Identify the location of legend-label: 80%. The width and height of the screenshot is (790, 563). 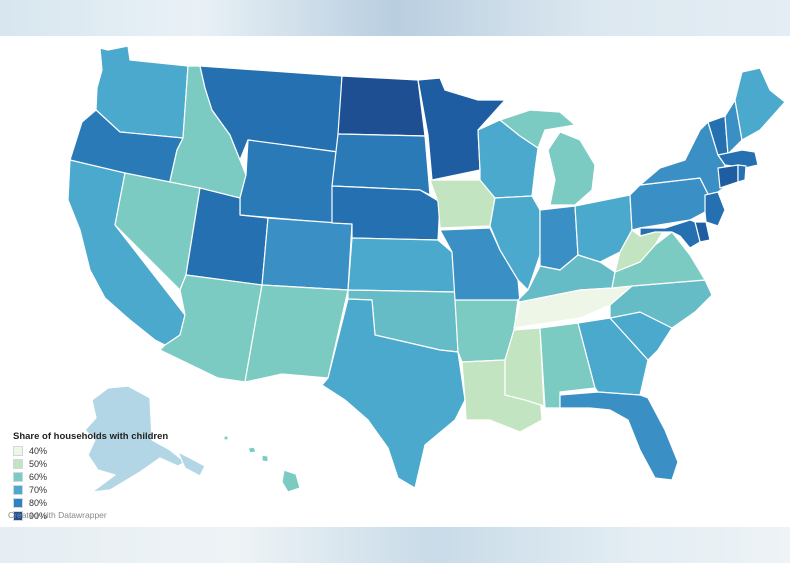
(38, 502).